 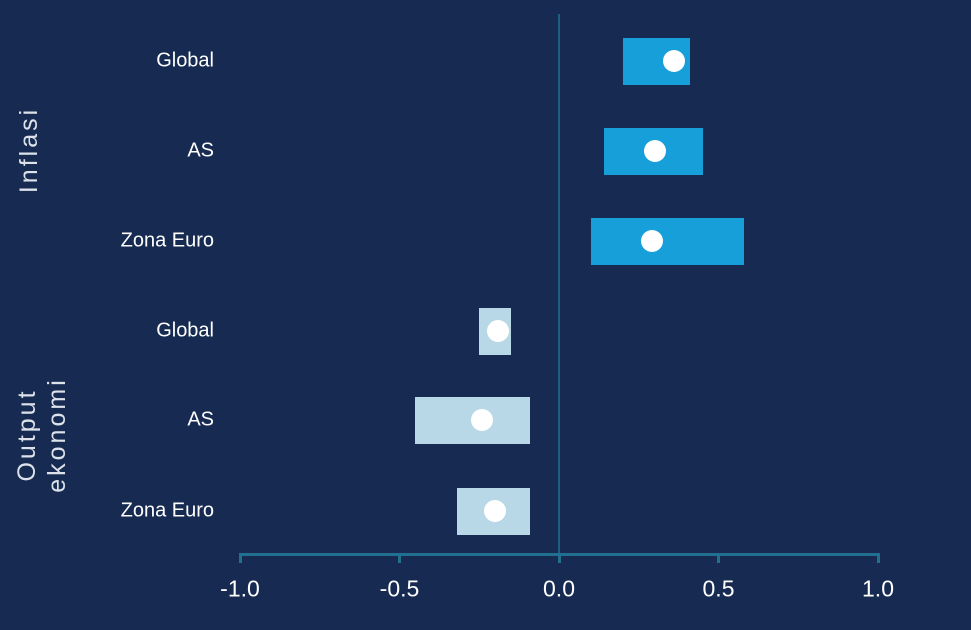 I want to click on x-tick-label: 0.5, so click(x=718, y=588).